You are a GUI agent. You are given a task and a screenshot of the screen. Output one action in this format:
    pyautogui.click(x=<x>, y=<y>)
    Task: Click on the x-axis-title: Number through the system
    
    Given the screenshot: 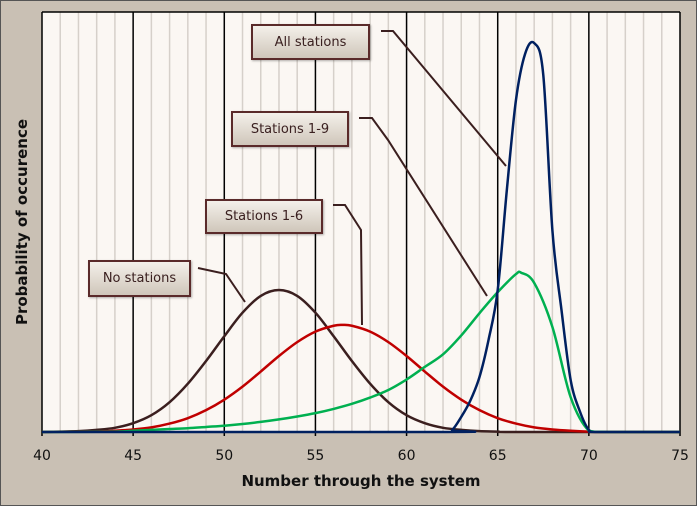 What is the action you would take?
    pyautogui.click(x=360, y=481)
    